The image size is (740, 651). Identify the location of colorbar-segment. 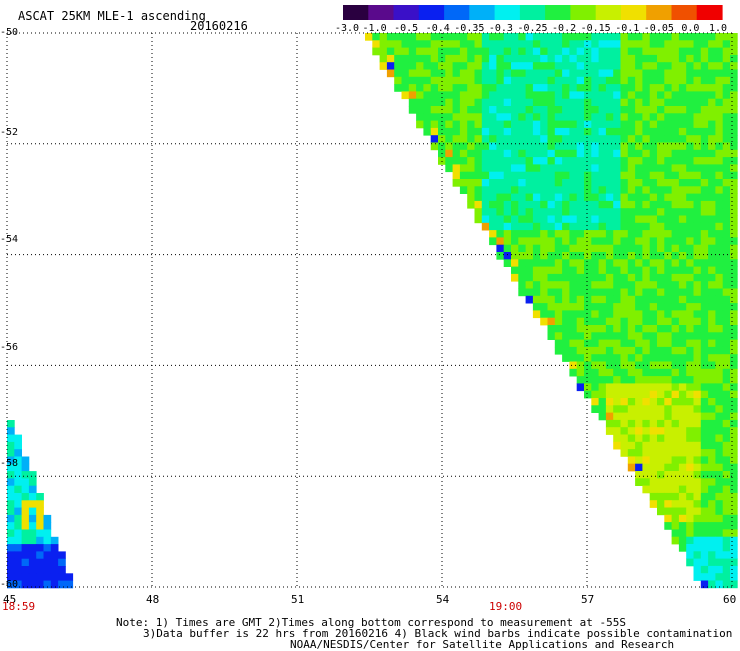
(583, 12).